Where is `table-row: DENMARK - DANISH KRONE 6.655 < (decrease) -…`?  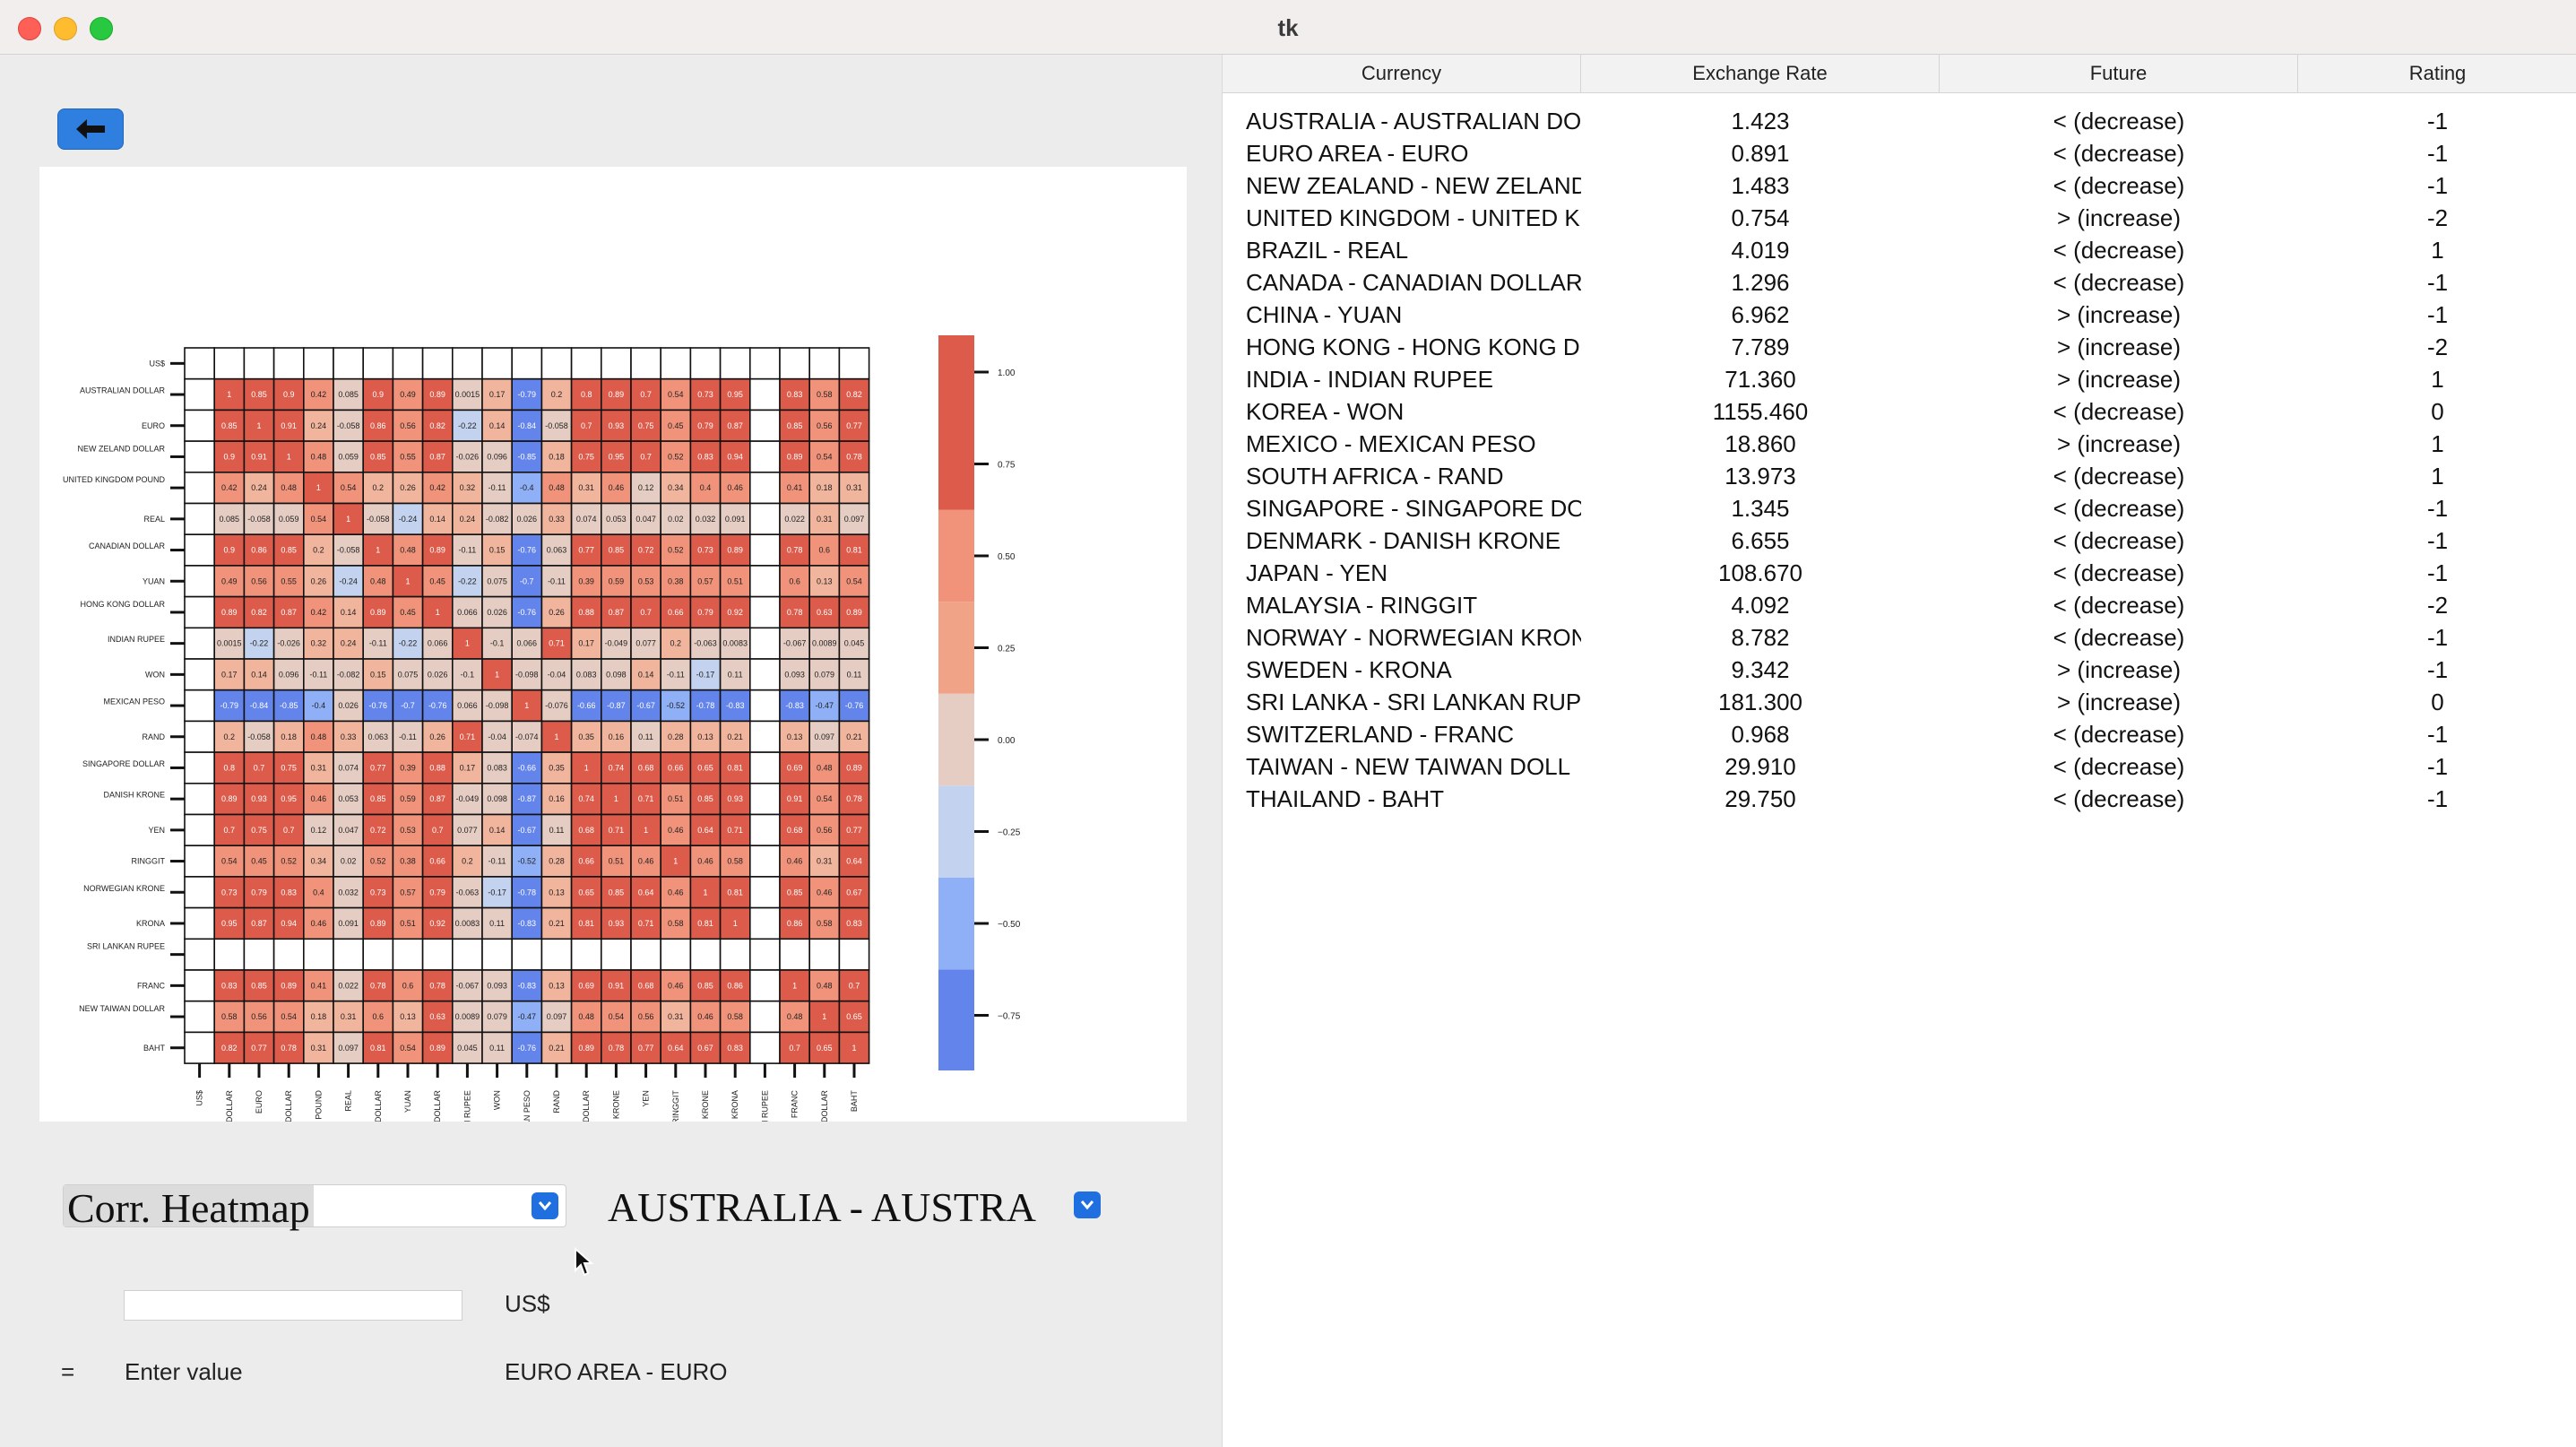 table-row: DENMARK - DANISH KRONE 6.655 < (decrease) -… is located at coordinates (1899, 541).